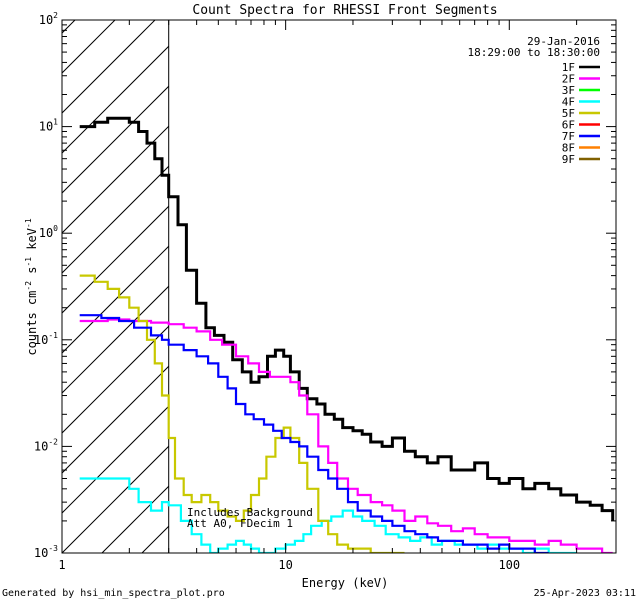  Describe the element at coordinates (53, 335) in the screenshot. I see `y-tick-exp: -1` at that location.